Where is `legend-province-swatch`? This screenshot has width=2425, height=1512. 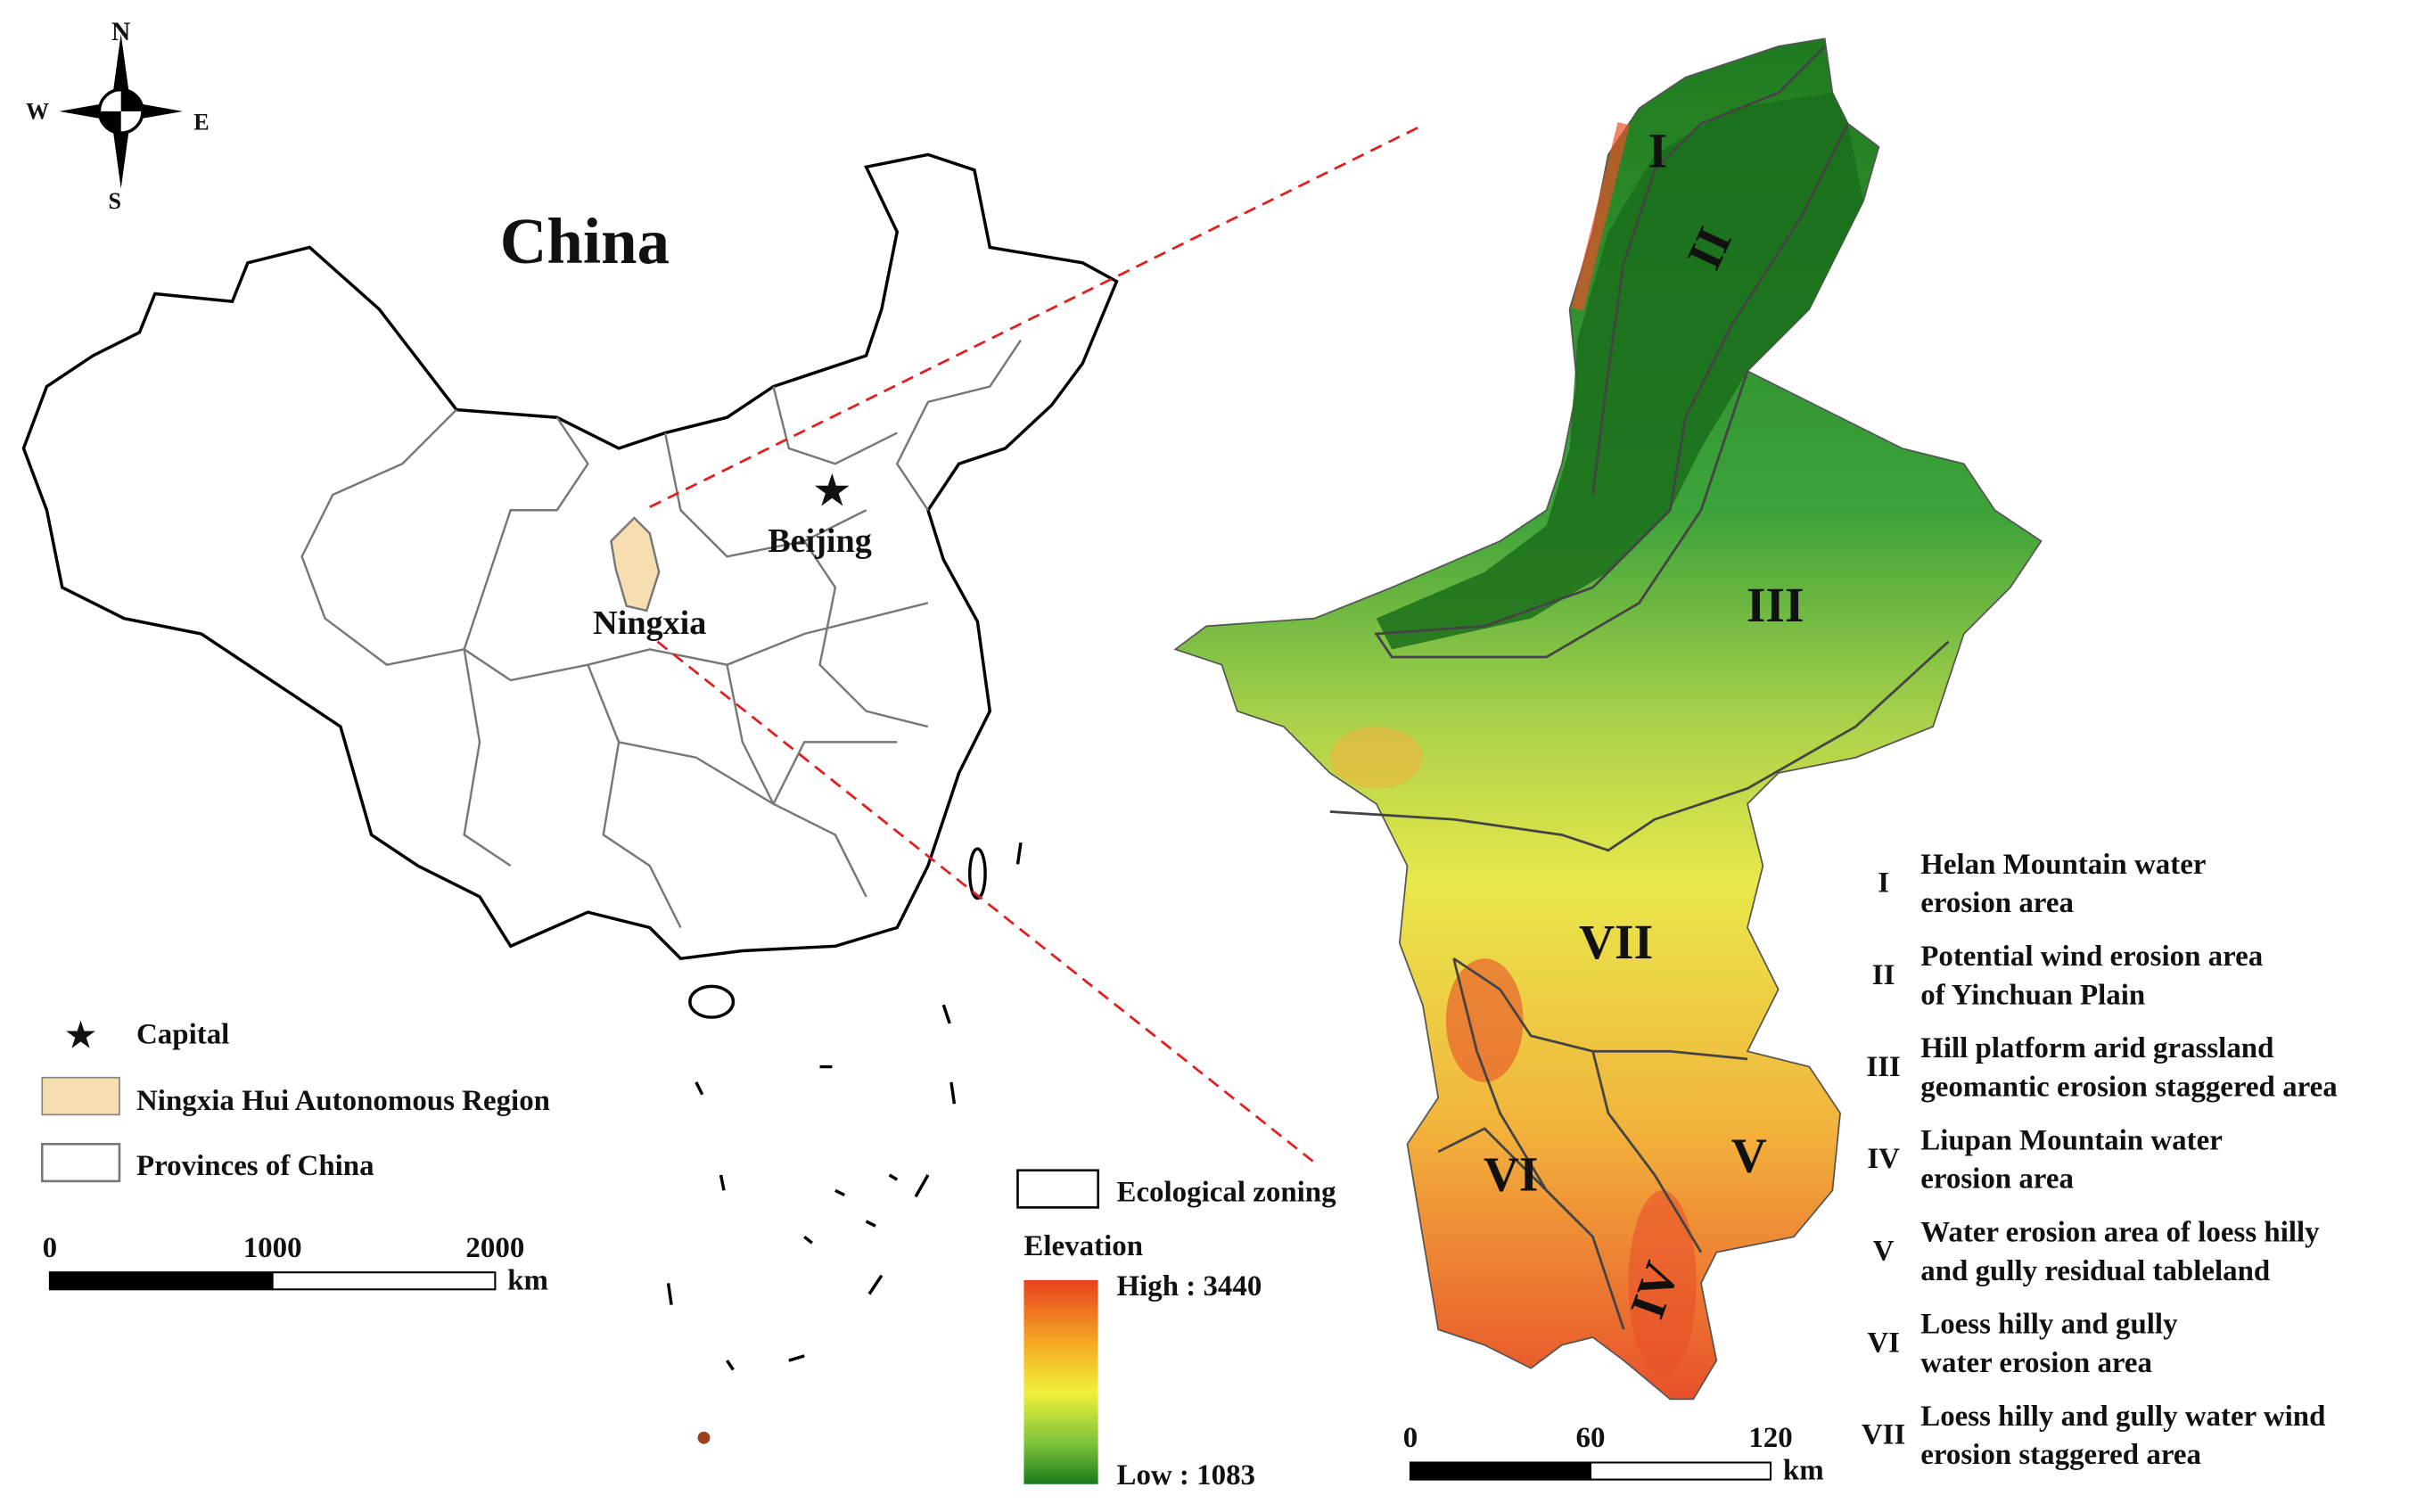 legend-province-swatch is located at coordinates (81, 1162).